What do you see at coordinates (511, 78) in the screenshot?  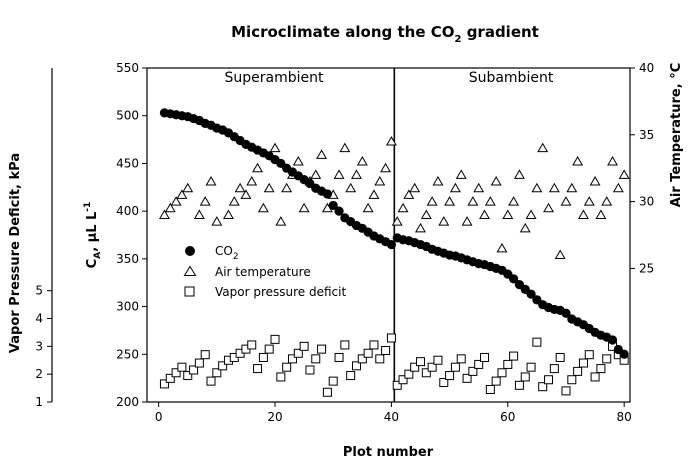 I see `panel-label-subambient: Subambient` at bounding box center [511, 78].